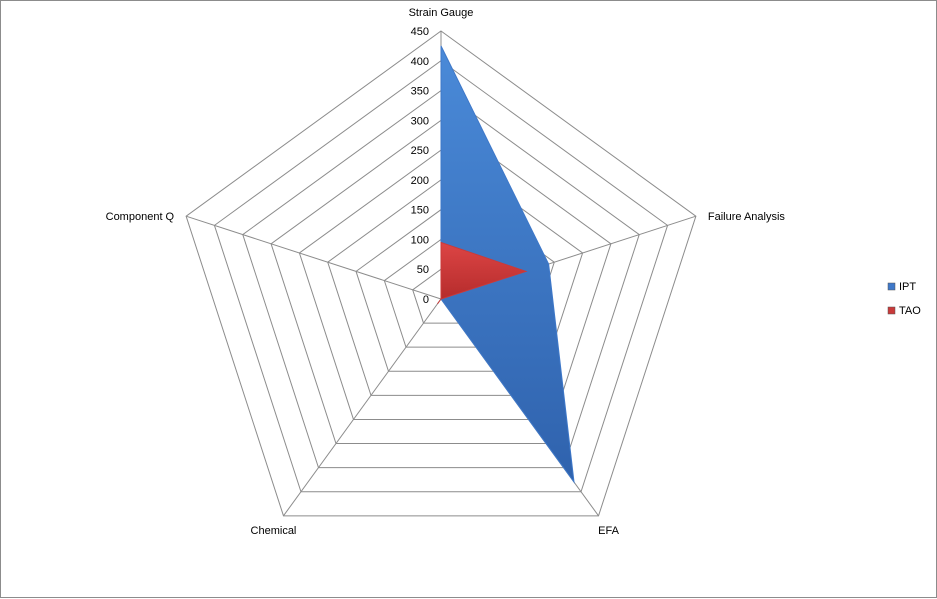  Describe the element at coordinates (426, 300) in the screenshot. I see `tick-label: 0` at that location.